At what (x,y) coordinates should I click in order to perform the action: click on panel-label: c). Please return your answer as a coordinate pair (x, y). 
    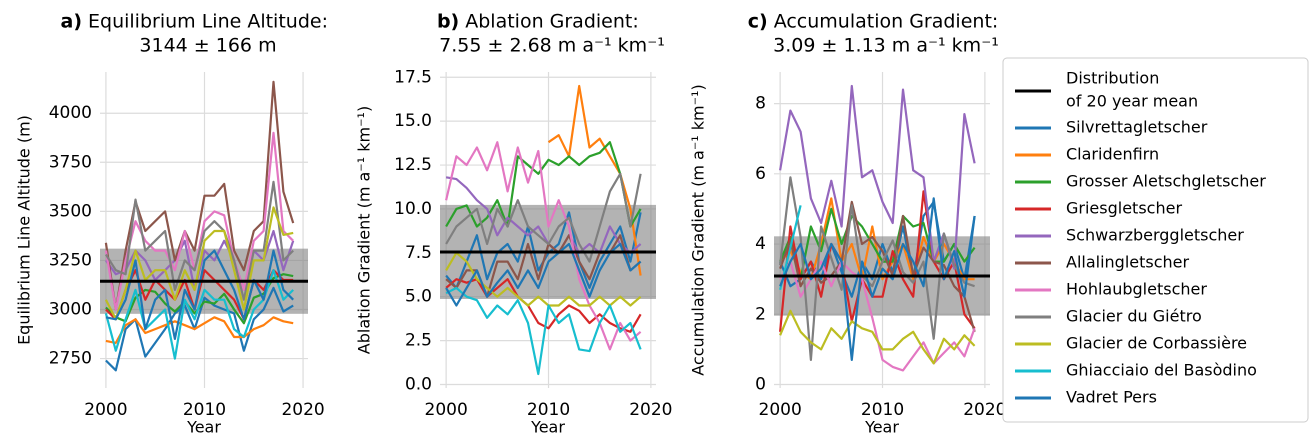
    Looking at the image, I should click on (758, 22).